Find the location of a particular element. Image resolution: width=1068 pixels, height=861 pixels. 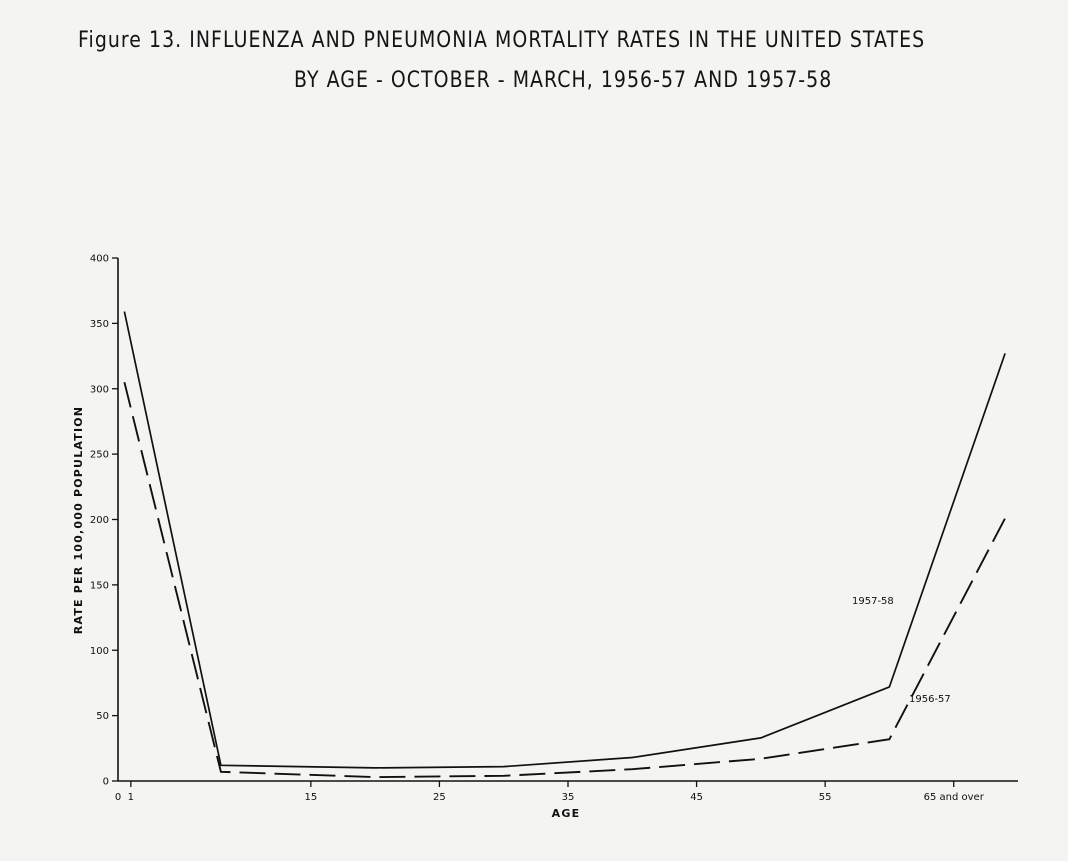

x-axis-ticks: 0 1 15 25 35 45 55 65 and over is located at coordinates (550, 792).